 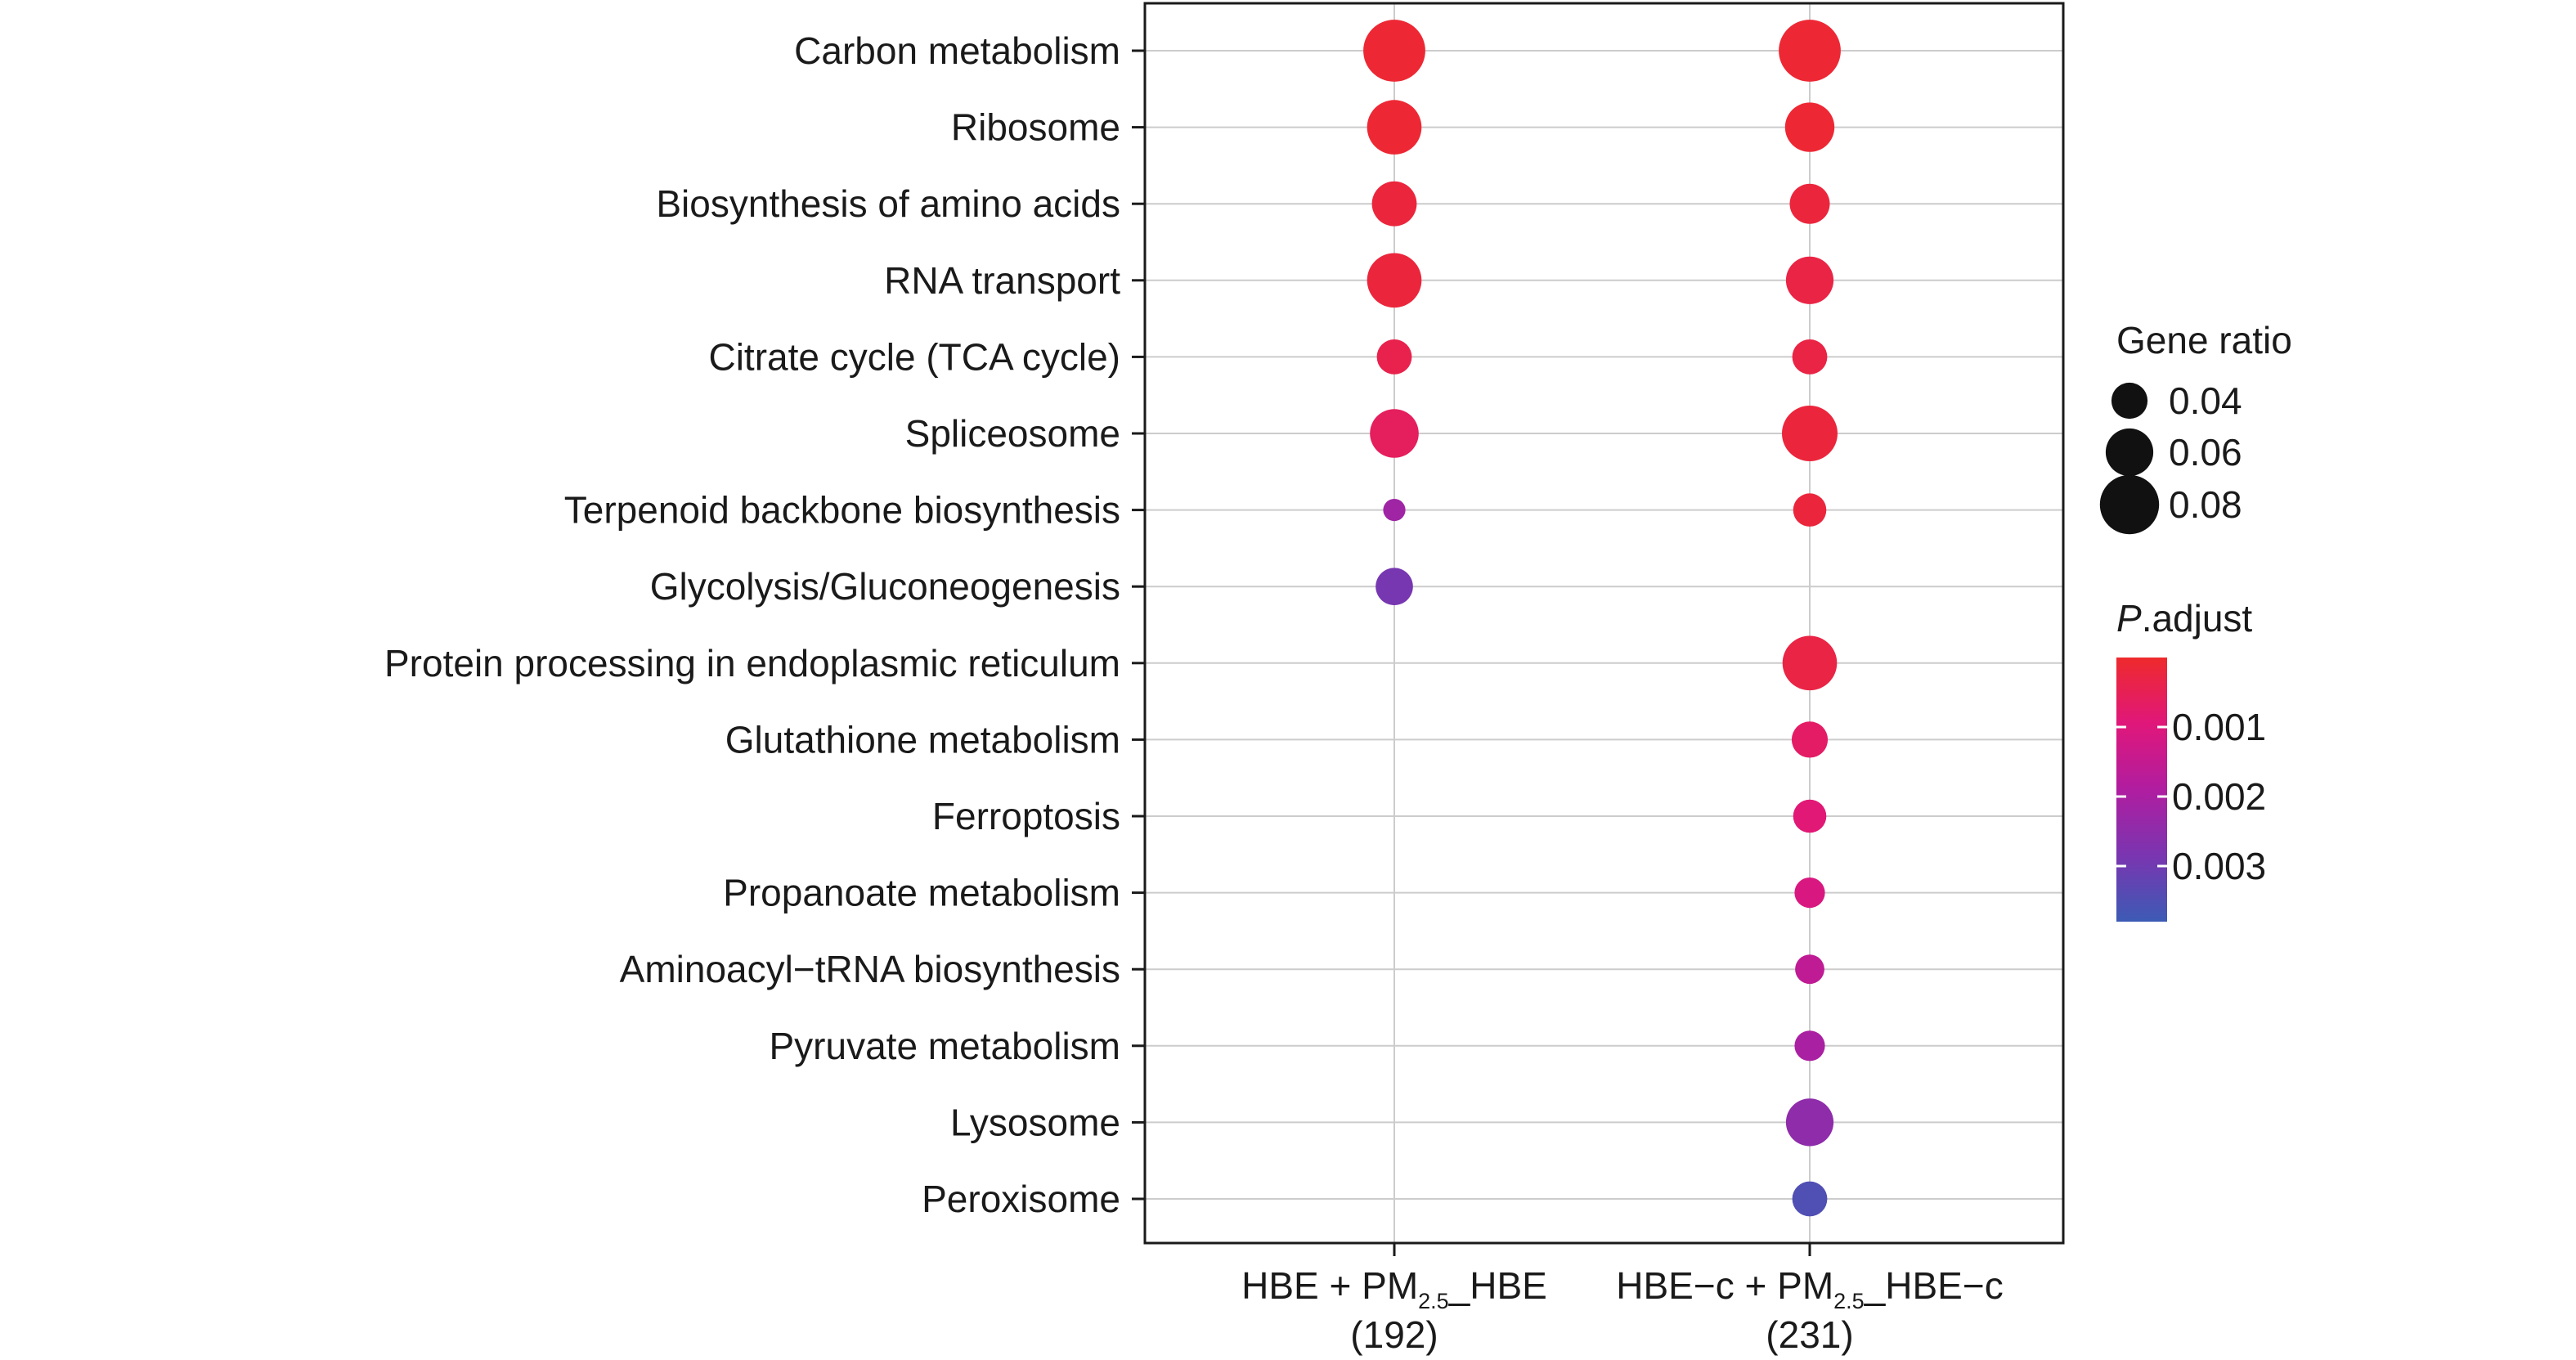 What do you see at coordinates (885, 587) in the screenshot?
I see `y-tick-label: Glycolysis/Gluconeogenesis` at bounding box center [885, 587].